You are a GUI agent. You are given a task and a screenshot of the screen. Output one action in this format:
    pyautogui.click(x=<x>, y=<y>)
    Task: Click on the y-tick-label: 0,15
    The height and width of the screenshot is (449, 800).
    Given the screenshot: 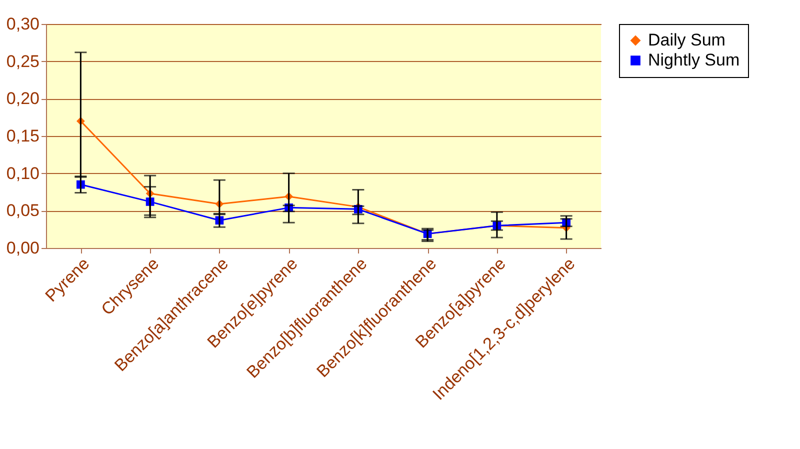 What is the action you would take?
    pyautogui.click(x=23, y=136)
    